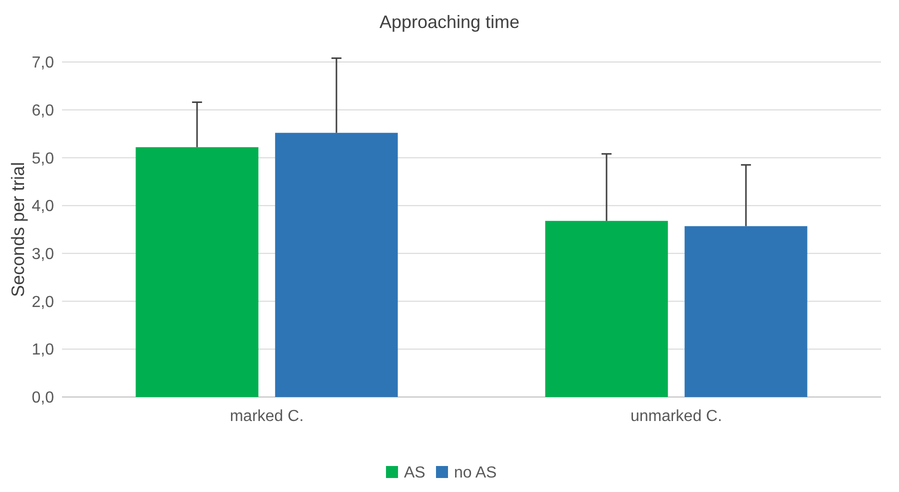  I want to click on x-tick-label: unmarked C., so click(676, 416).